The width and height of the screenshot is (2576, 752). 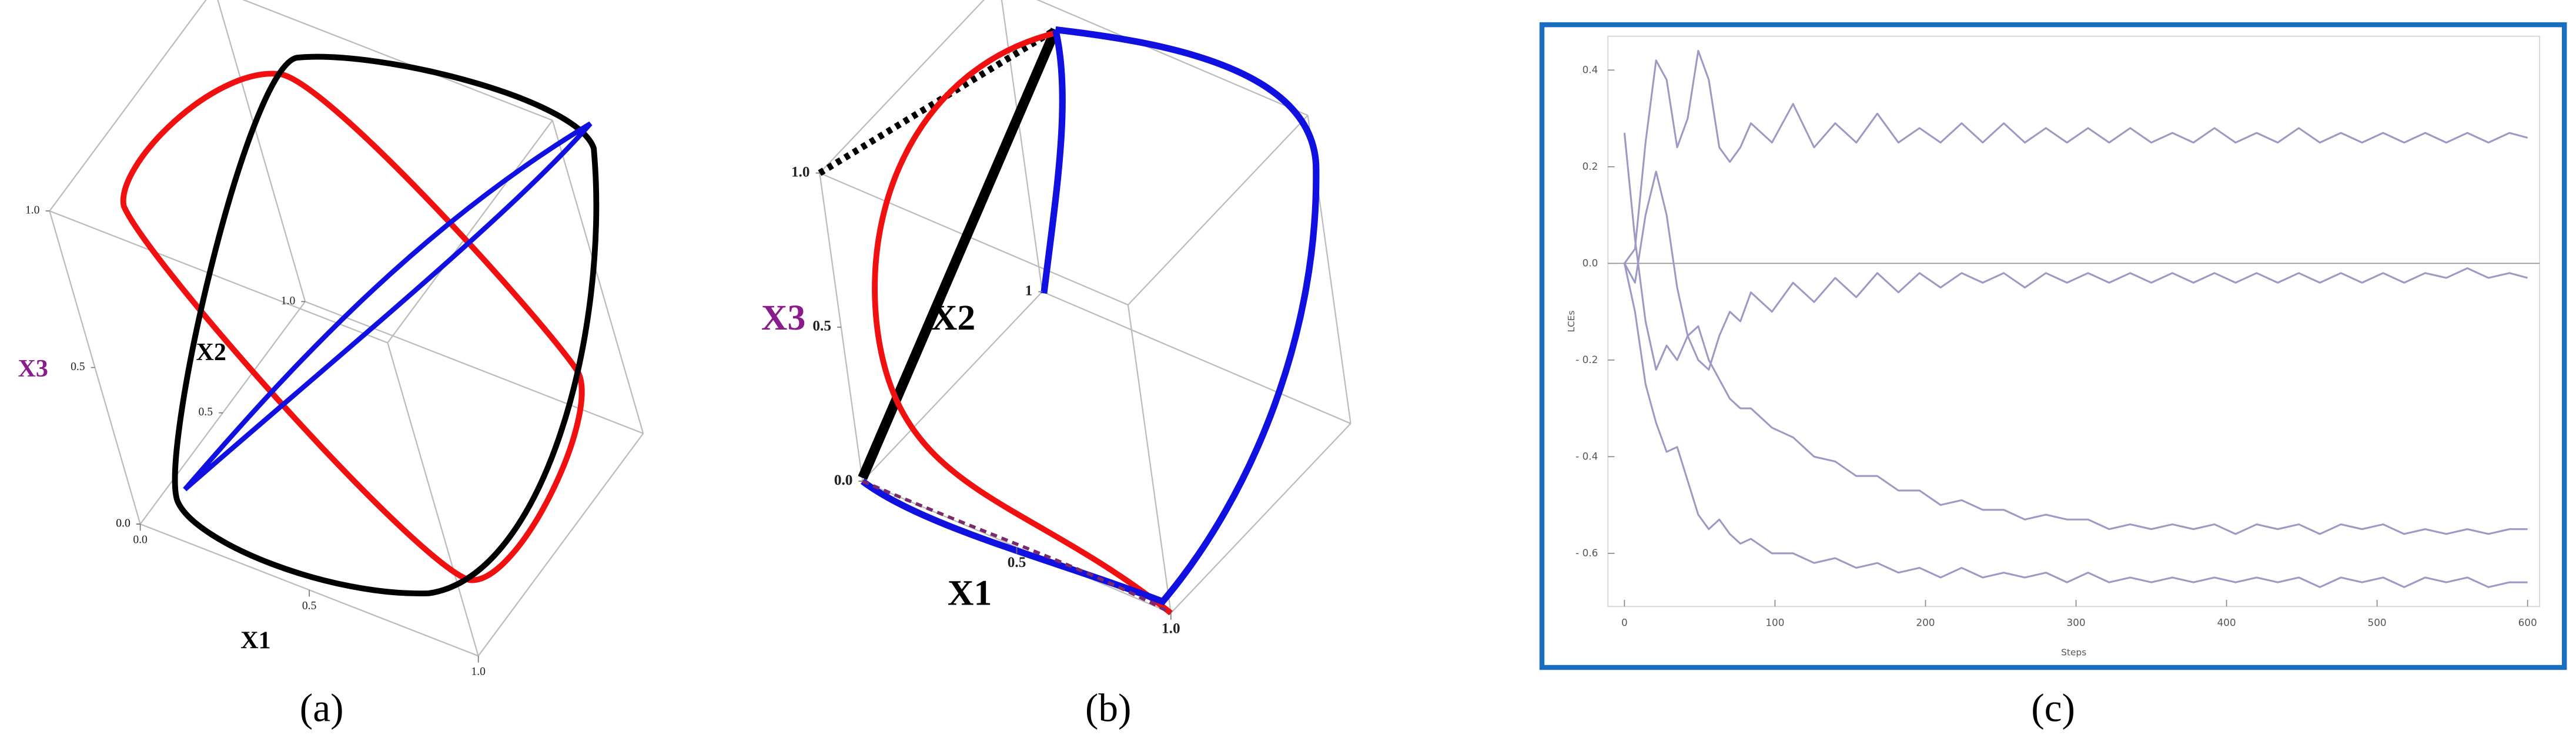 What do you see at coordinates (1586, 360) in the screenshot?
I see `y-tick-label: - 0.2` at bounding box center [1586, 360].